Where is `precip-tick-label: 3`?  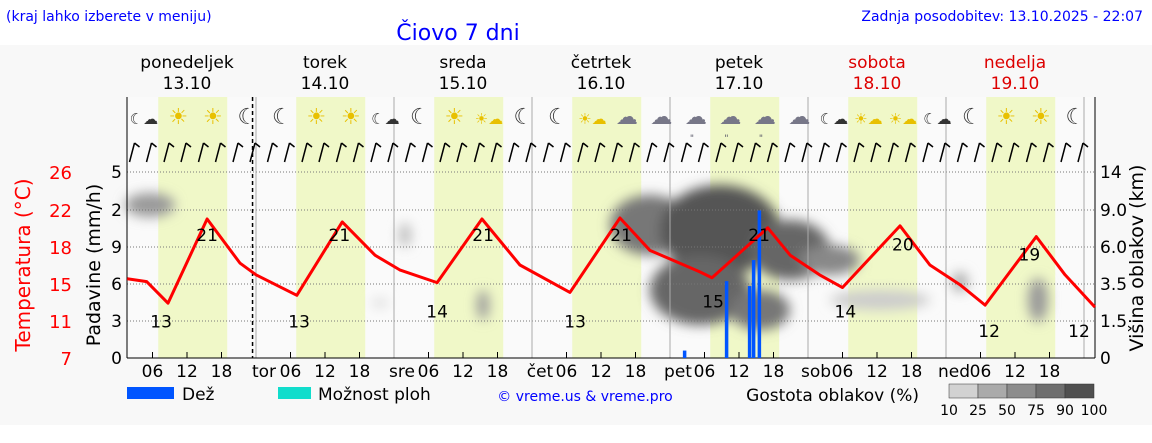 precip-tick-label: 3 is located at coordinates (116, 322).